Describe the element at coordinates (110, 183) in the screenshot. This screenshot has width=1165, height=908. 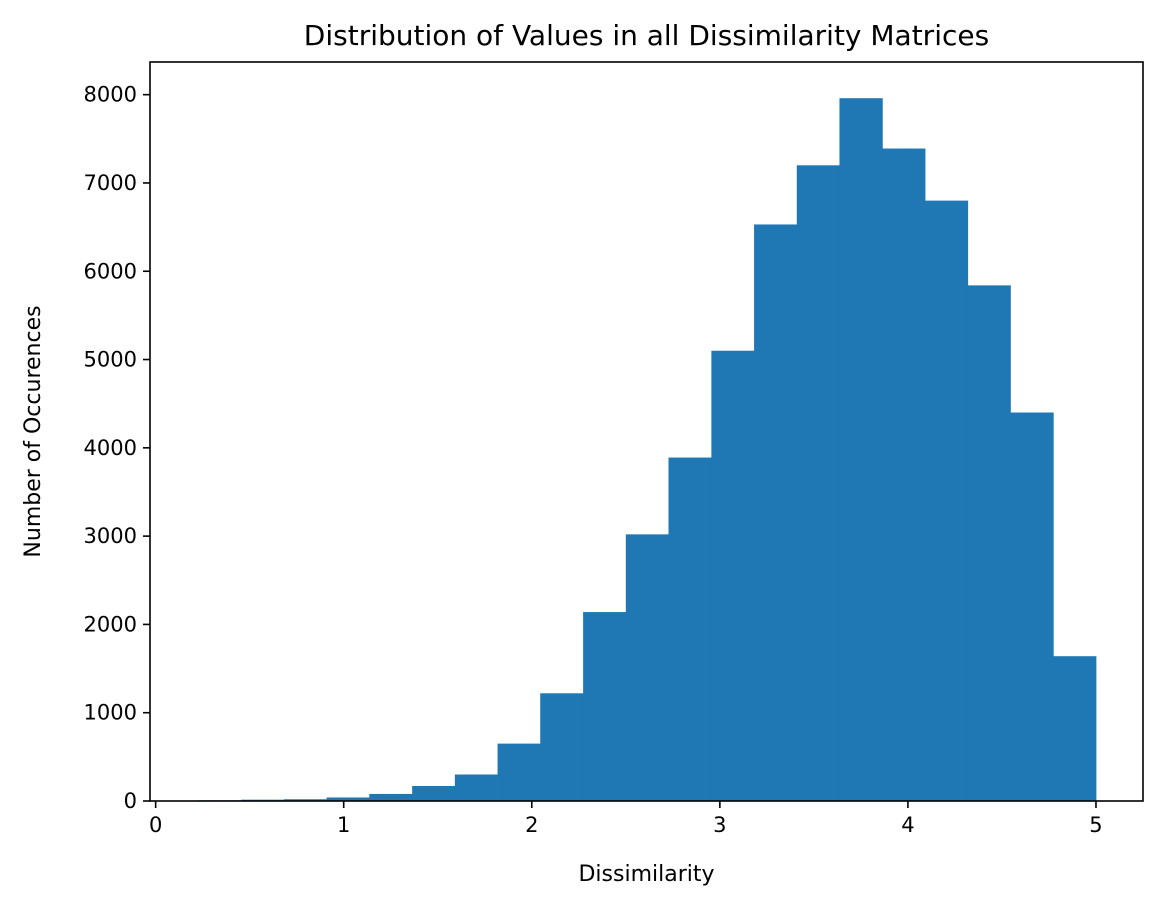
I see `y-tick-label: 7000` at that location.